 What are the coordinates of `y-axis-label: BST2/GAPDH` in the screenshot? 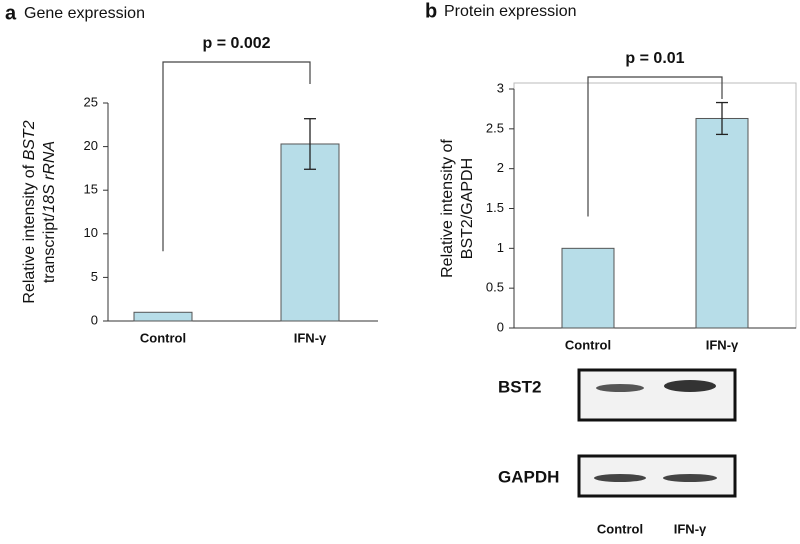 It's located at (467, 208).